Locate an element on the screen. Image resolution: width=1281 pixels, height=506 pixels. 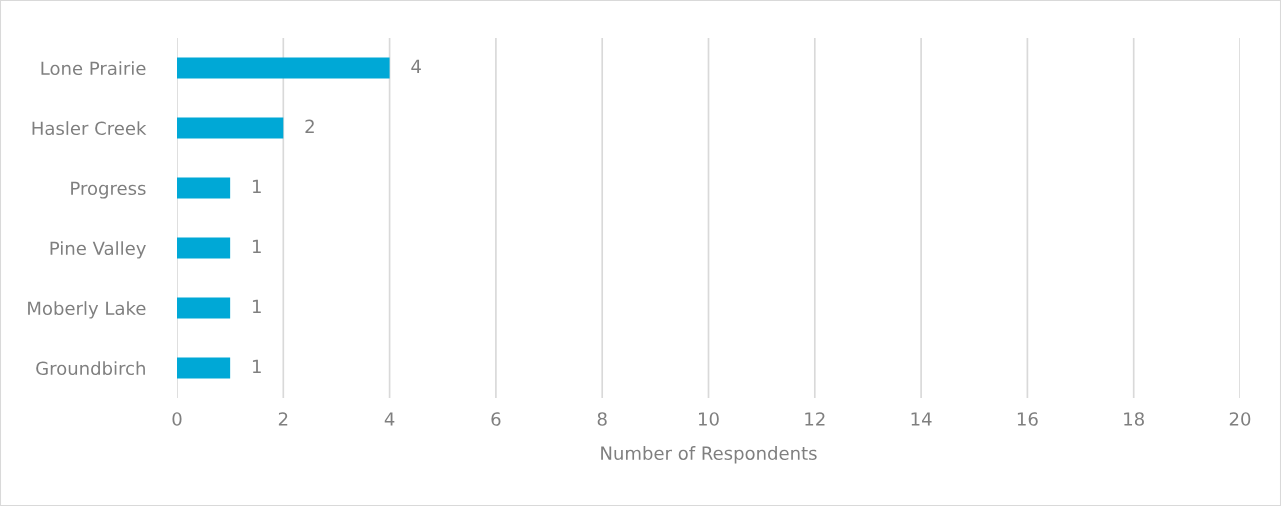
x-tick-label: 0 is located at coordinates (177, 419).